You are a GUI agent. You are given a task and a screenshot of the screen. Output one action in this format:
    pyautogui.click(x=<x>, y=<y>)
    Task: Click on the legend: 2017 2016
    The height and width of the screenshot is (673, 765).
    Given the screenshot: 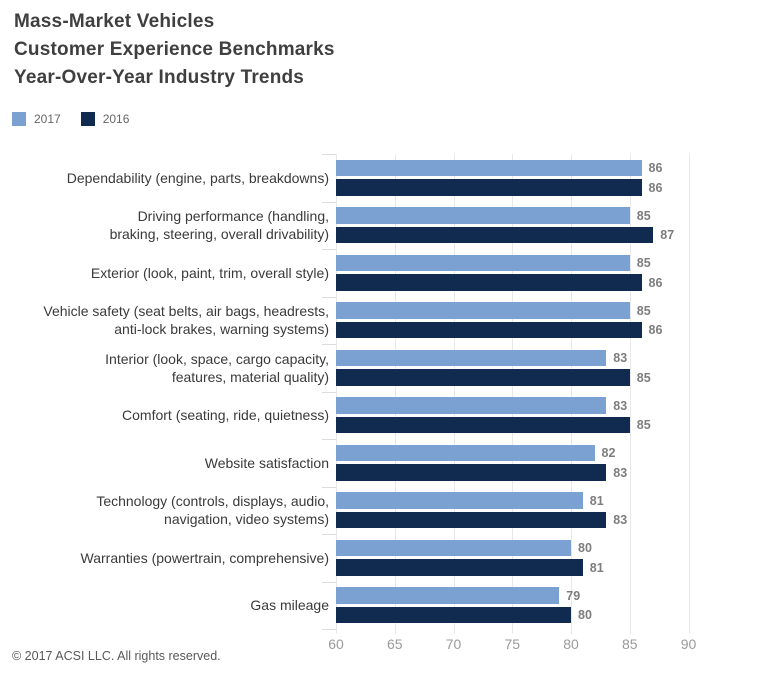 What is the action you would take?
    pyautogui.click(x=80, y=119)
    